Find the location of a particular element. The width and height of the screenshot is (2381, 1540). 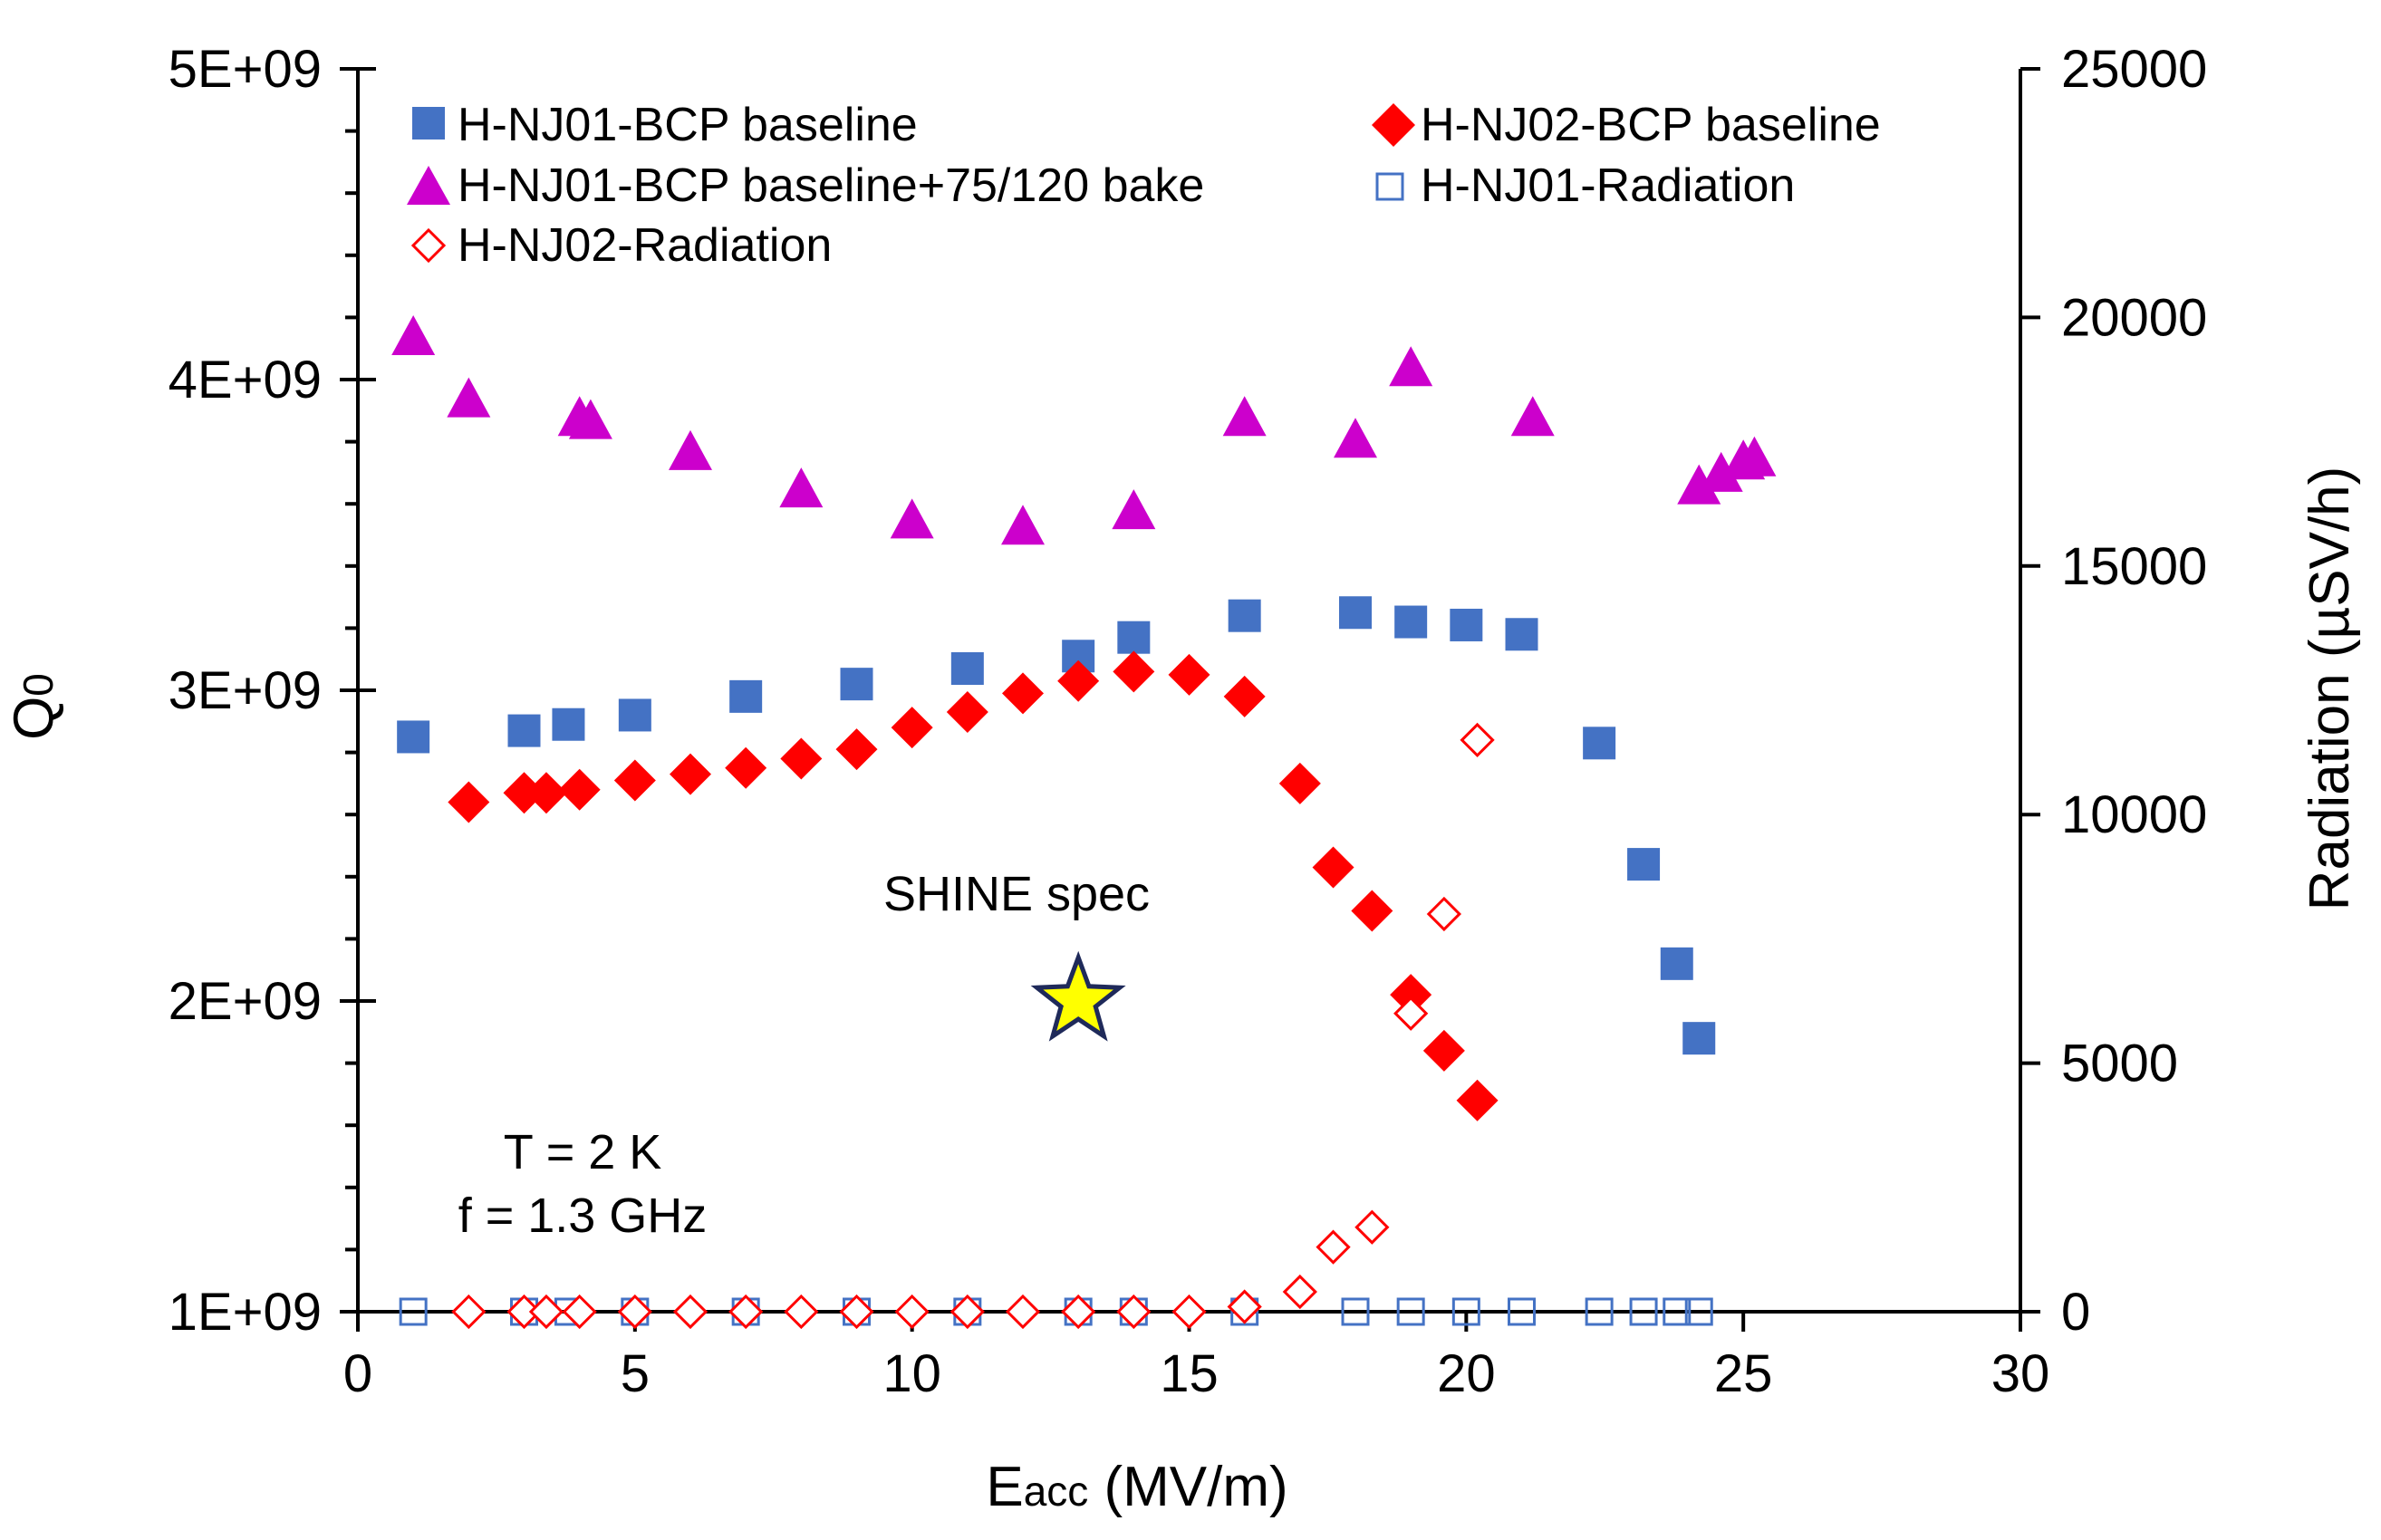

y-tick-label: 5E+09 is located at coordinates (245, 69).